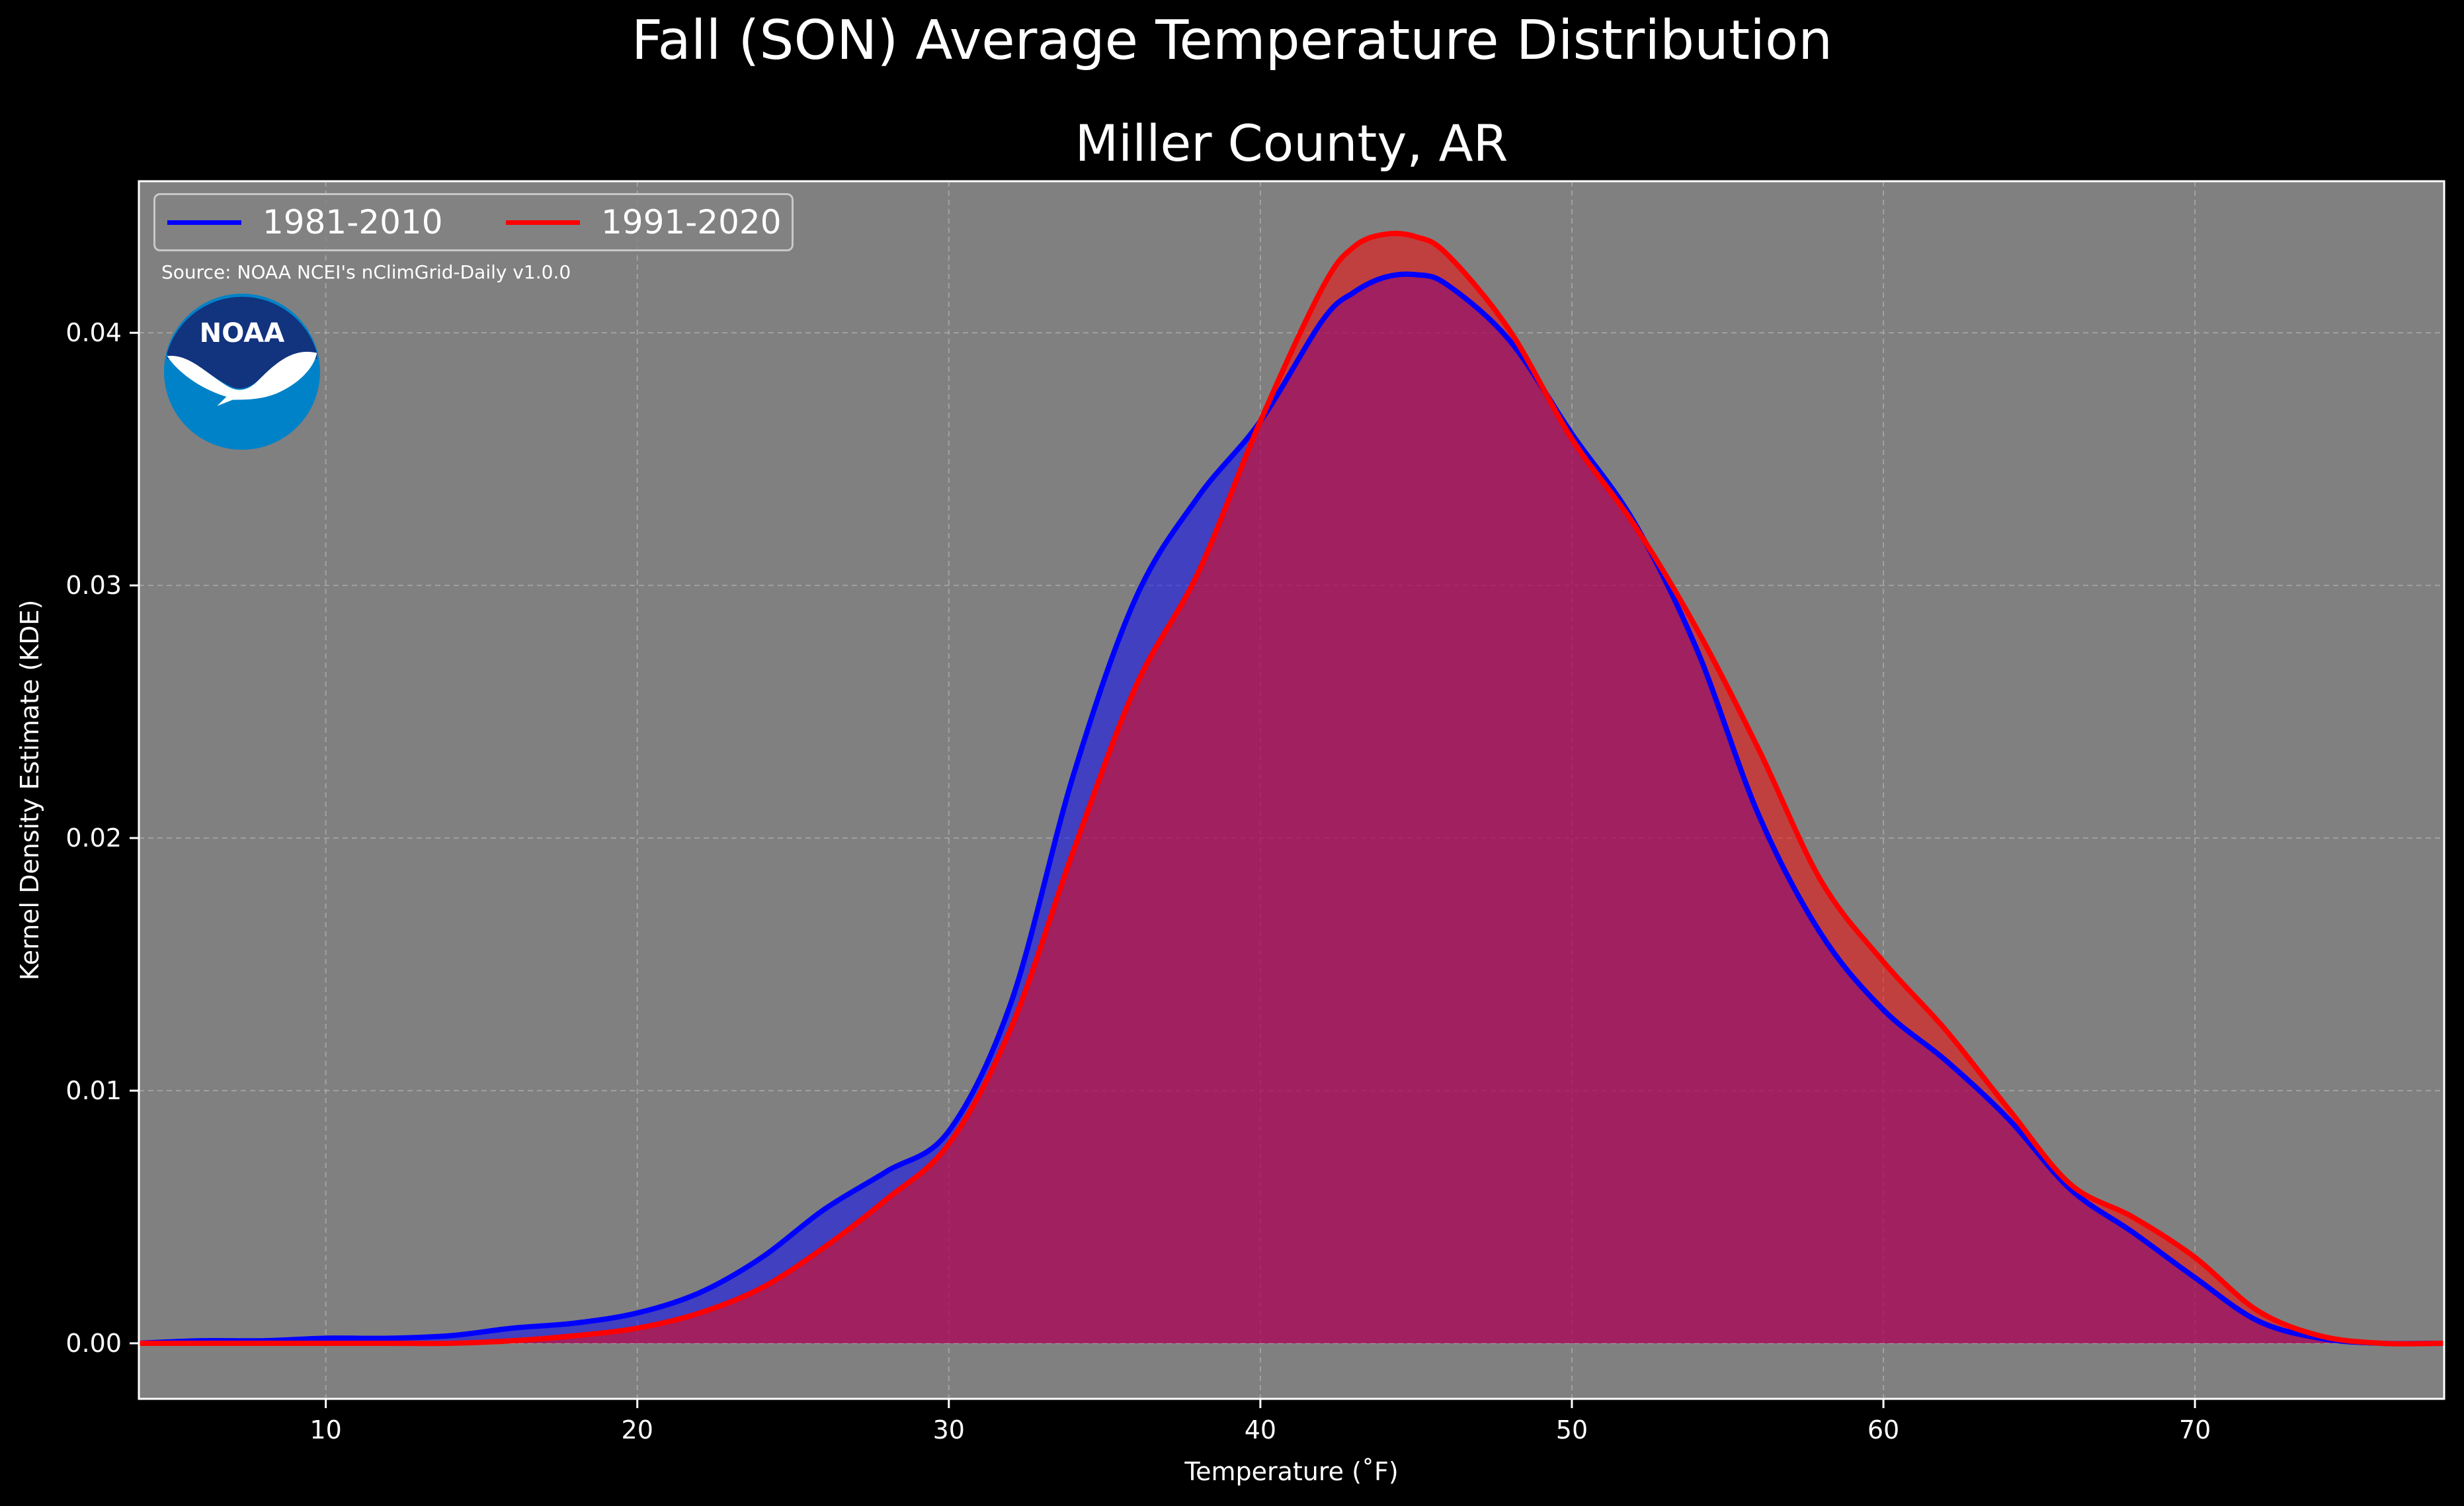  Describe the element at coordinates (949, 1429) in the screenshot. I see `x-tick-label: 30` at that location.